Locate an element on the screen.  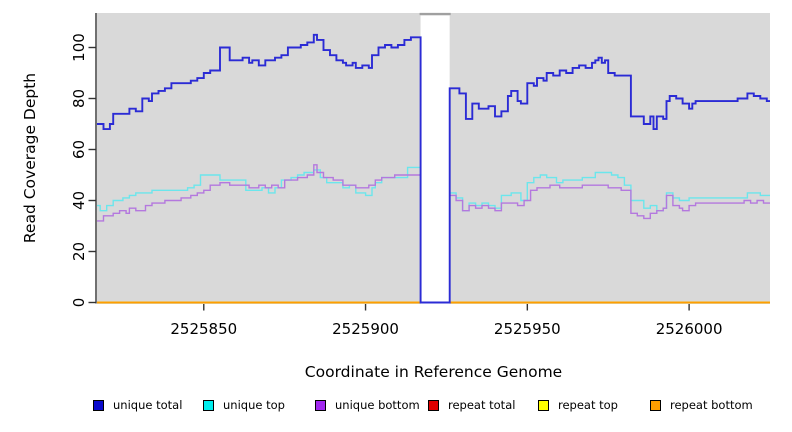
legend-item-repeat-bottom: repeat bottom is located at coordinates (701, 405).